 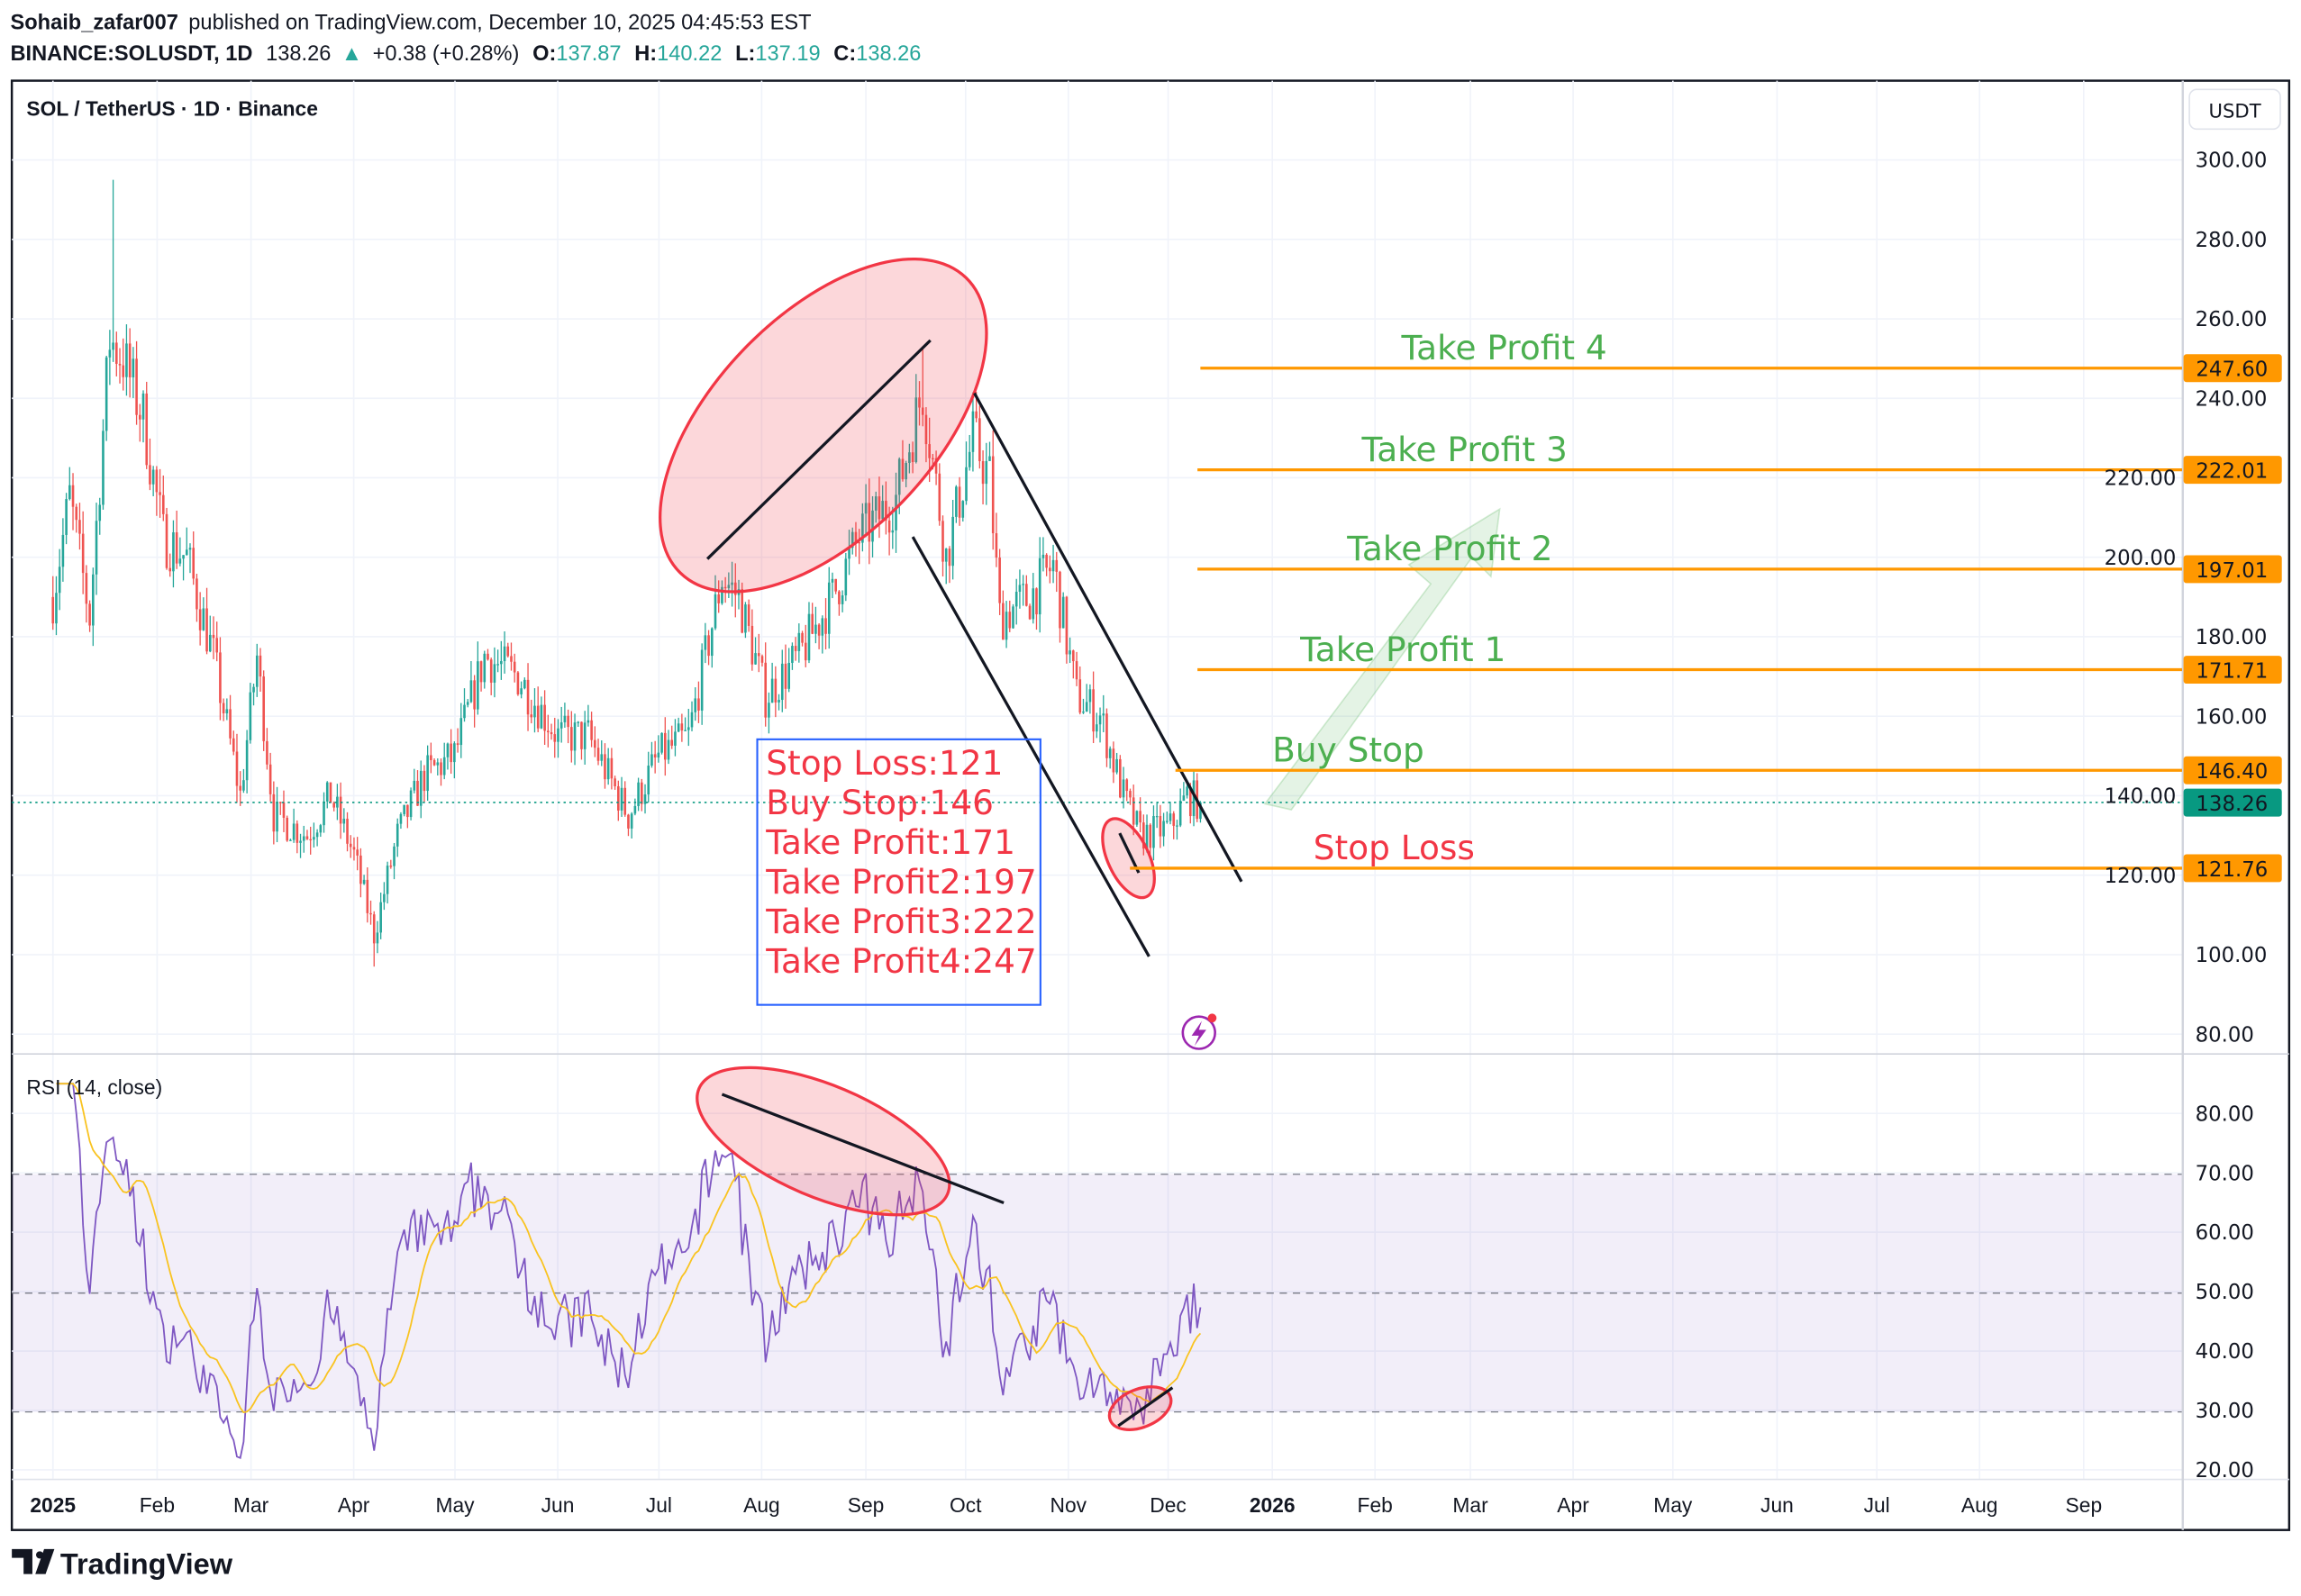 I want to click on close-label: C:, so click(x=844, y=54).